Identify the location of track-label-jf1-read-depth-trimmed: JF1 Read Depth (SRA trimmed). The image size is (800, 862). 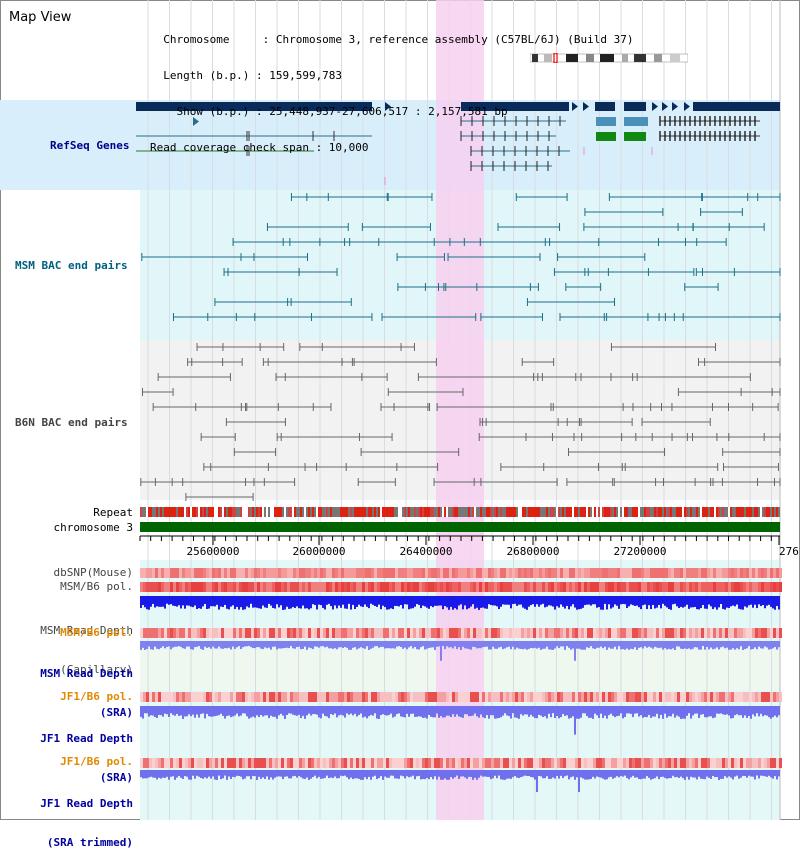
(86, 816).